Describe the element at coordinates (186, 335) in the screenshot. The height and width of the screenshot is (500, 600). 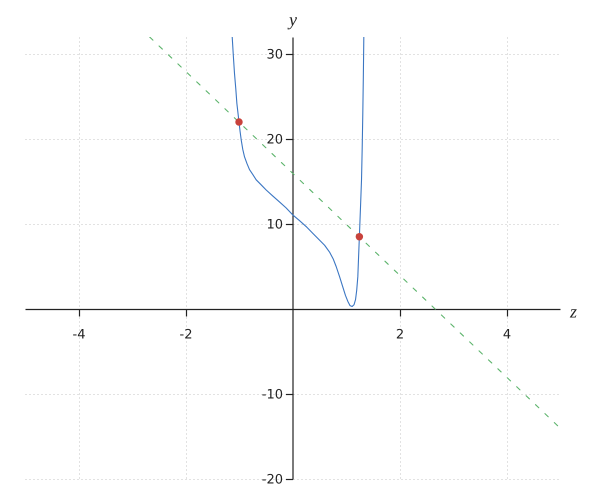
I see `x-tick-label: -2` at that location.